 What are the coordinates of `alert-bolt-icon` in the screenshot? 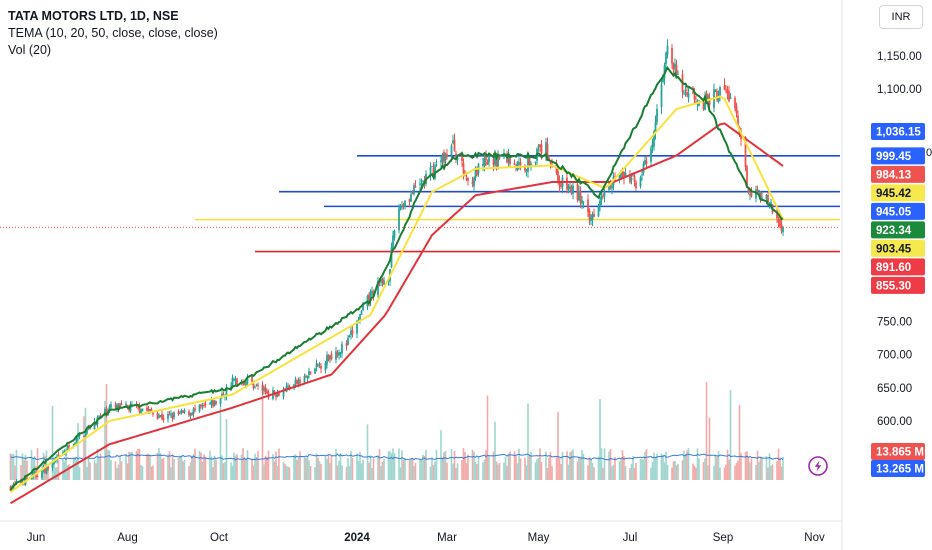 It's located at (818, 466).